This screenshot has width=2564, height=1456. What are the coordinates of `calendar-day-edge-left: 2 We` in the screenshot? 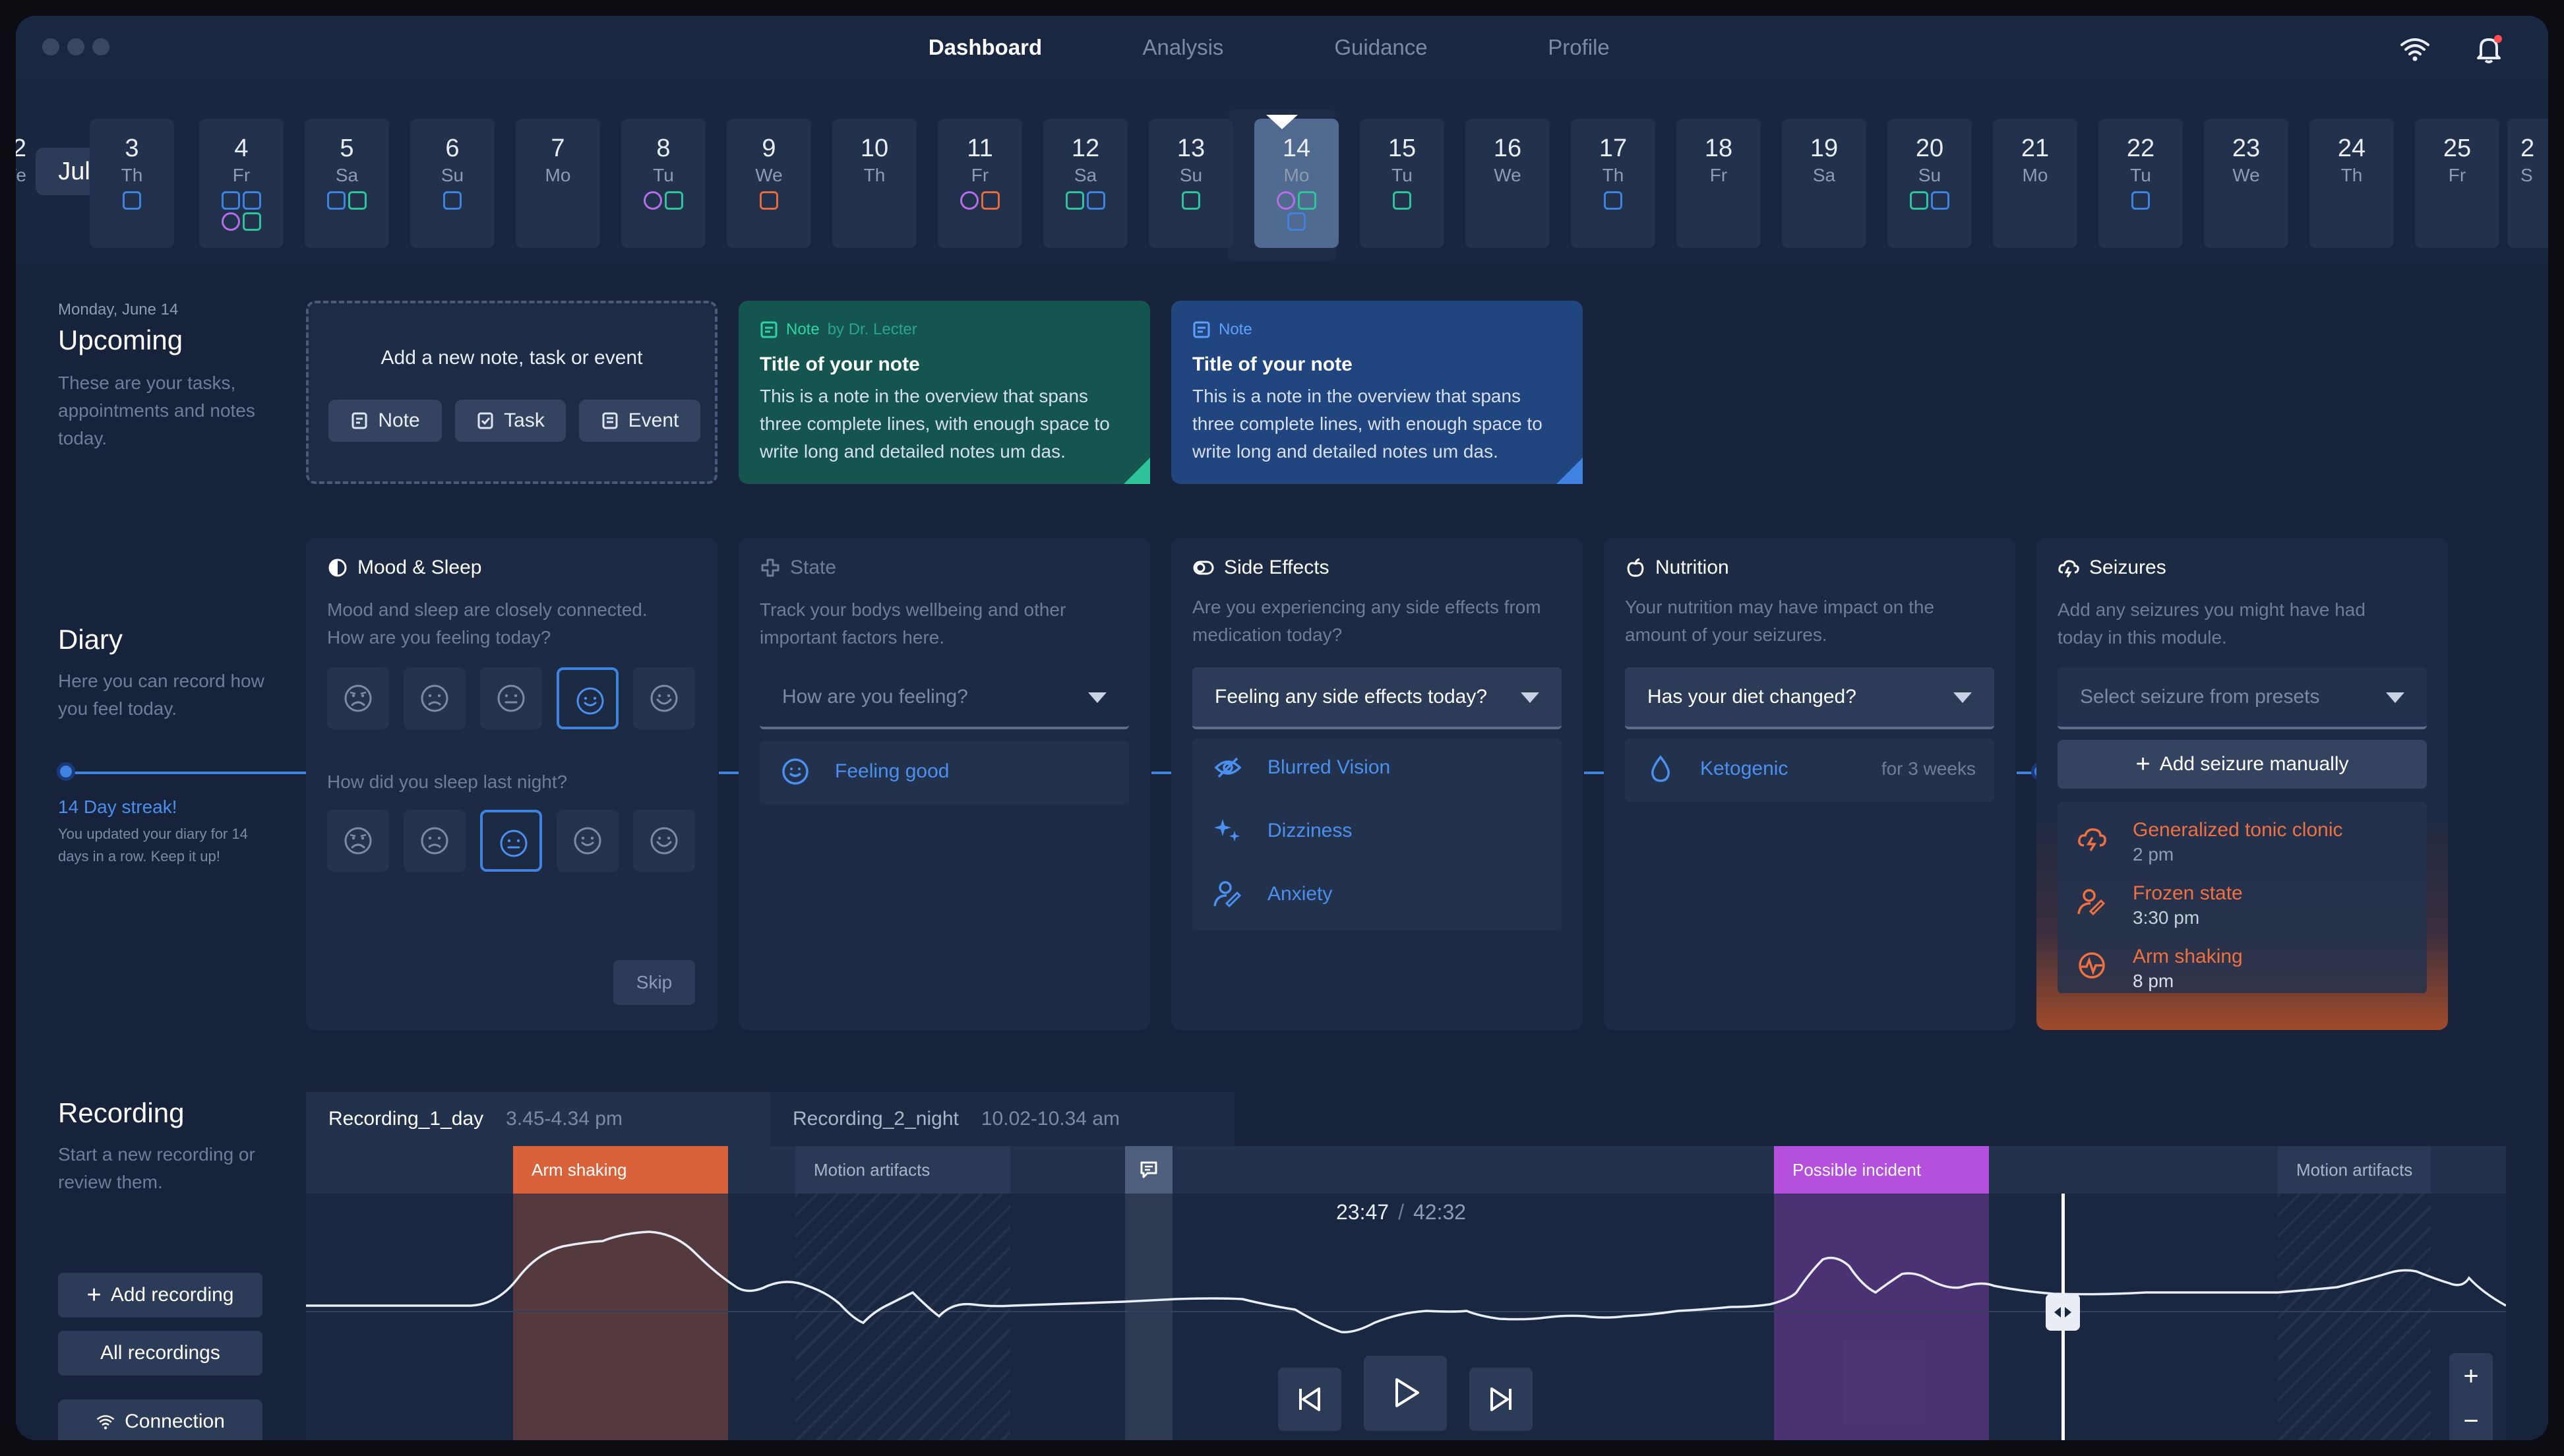 It's located at (21, 160).